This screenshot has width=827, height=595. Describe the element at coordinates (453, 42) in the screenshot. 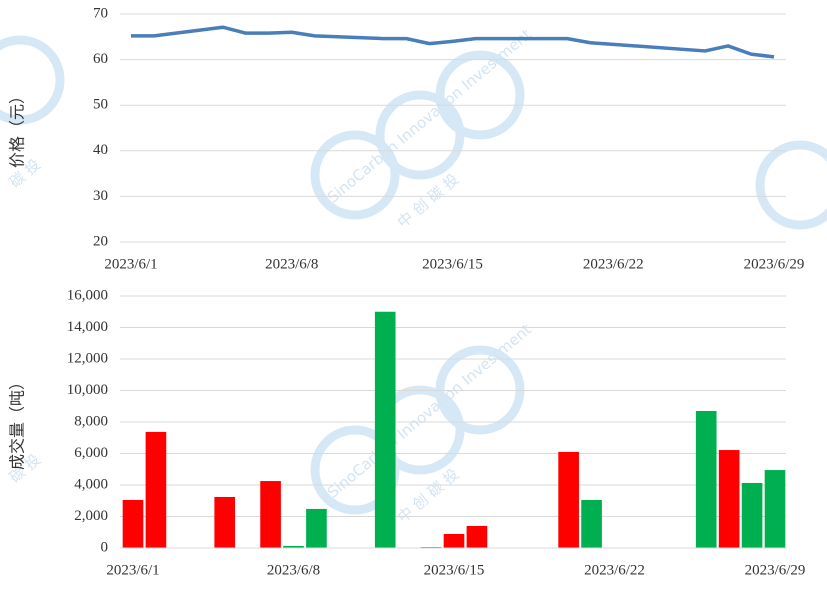

I see `price-line` at that location.